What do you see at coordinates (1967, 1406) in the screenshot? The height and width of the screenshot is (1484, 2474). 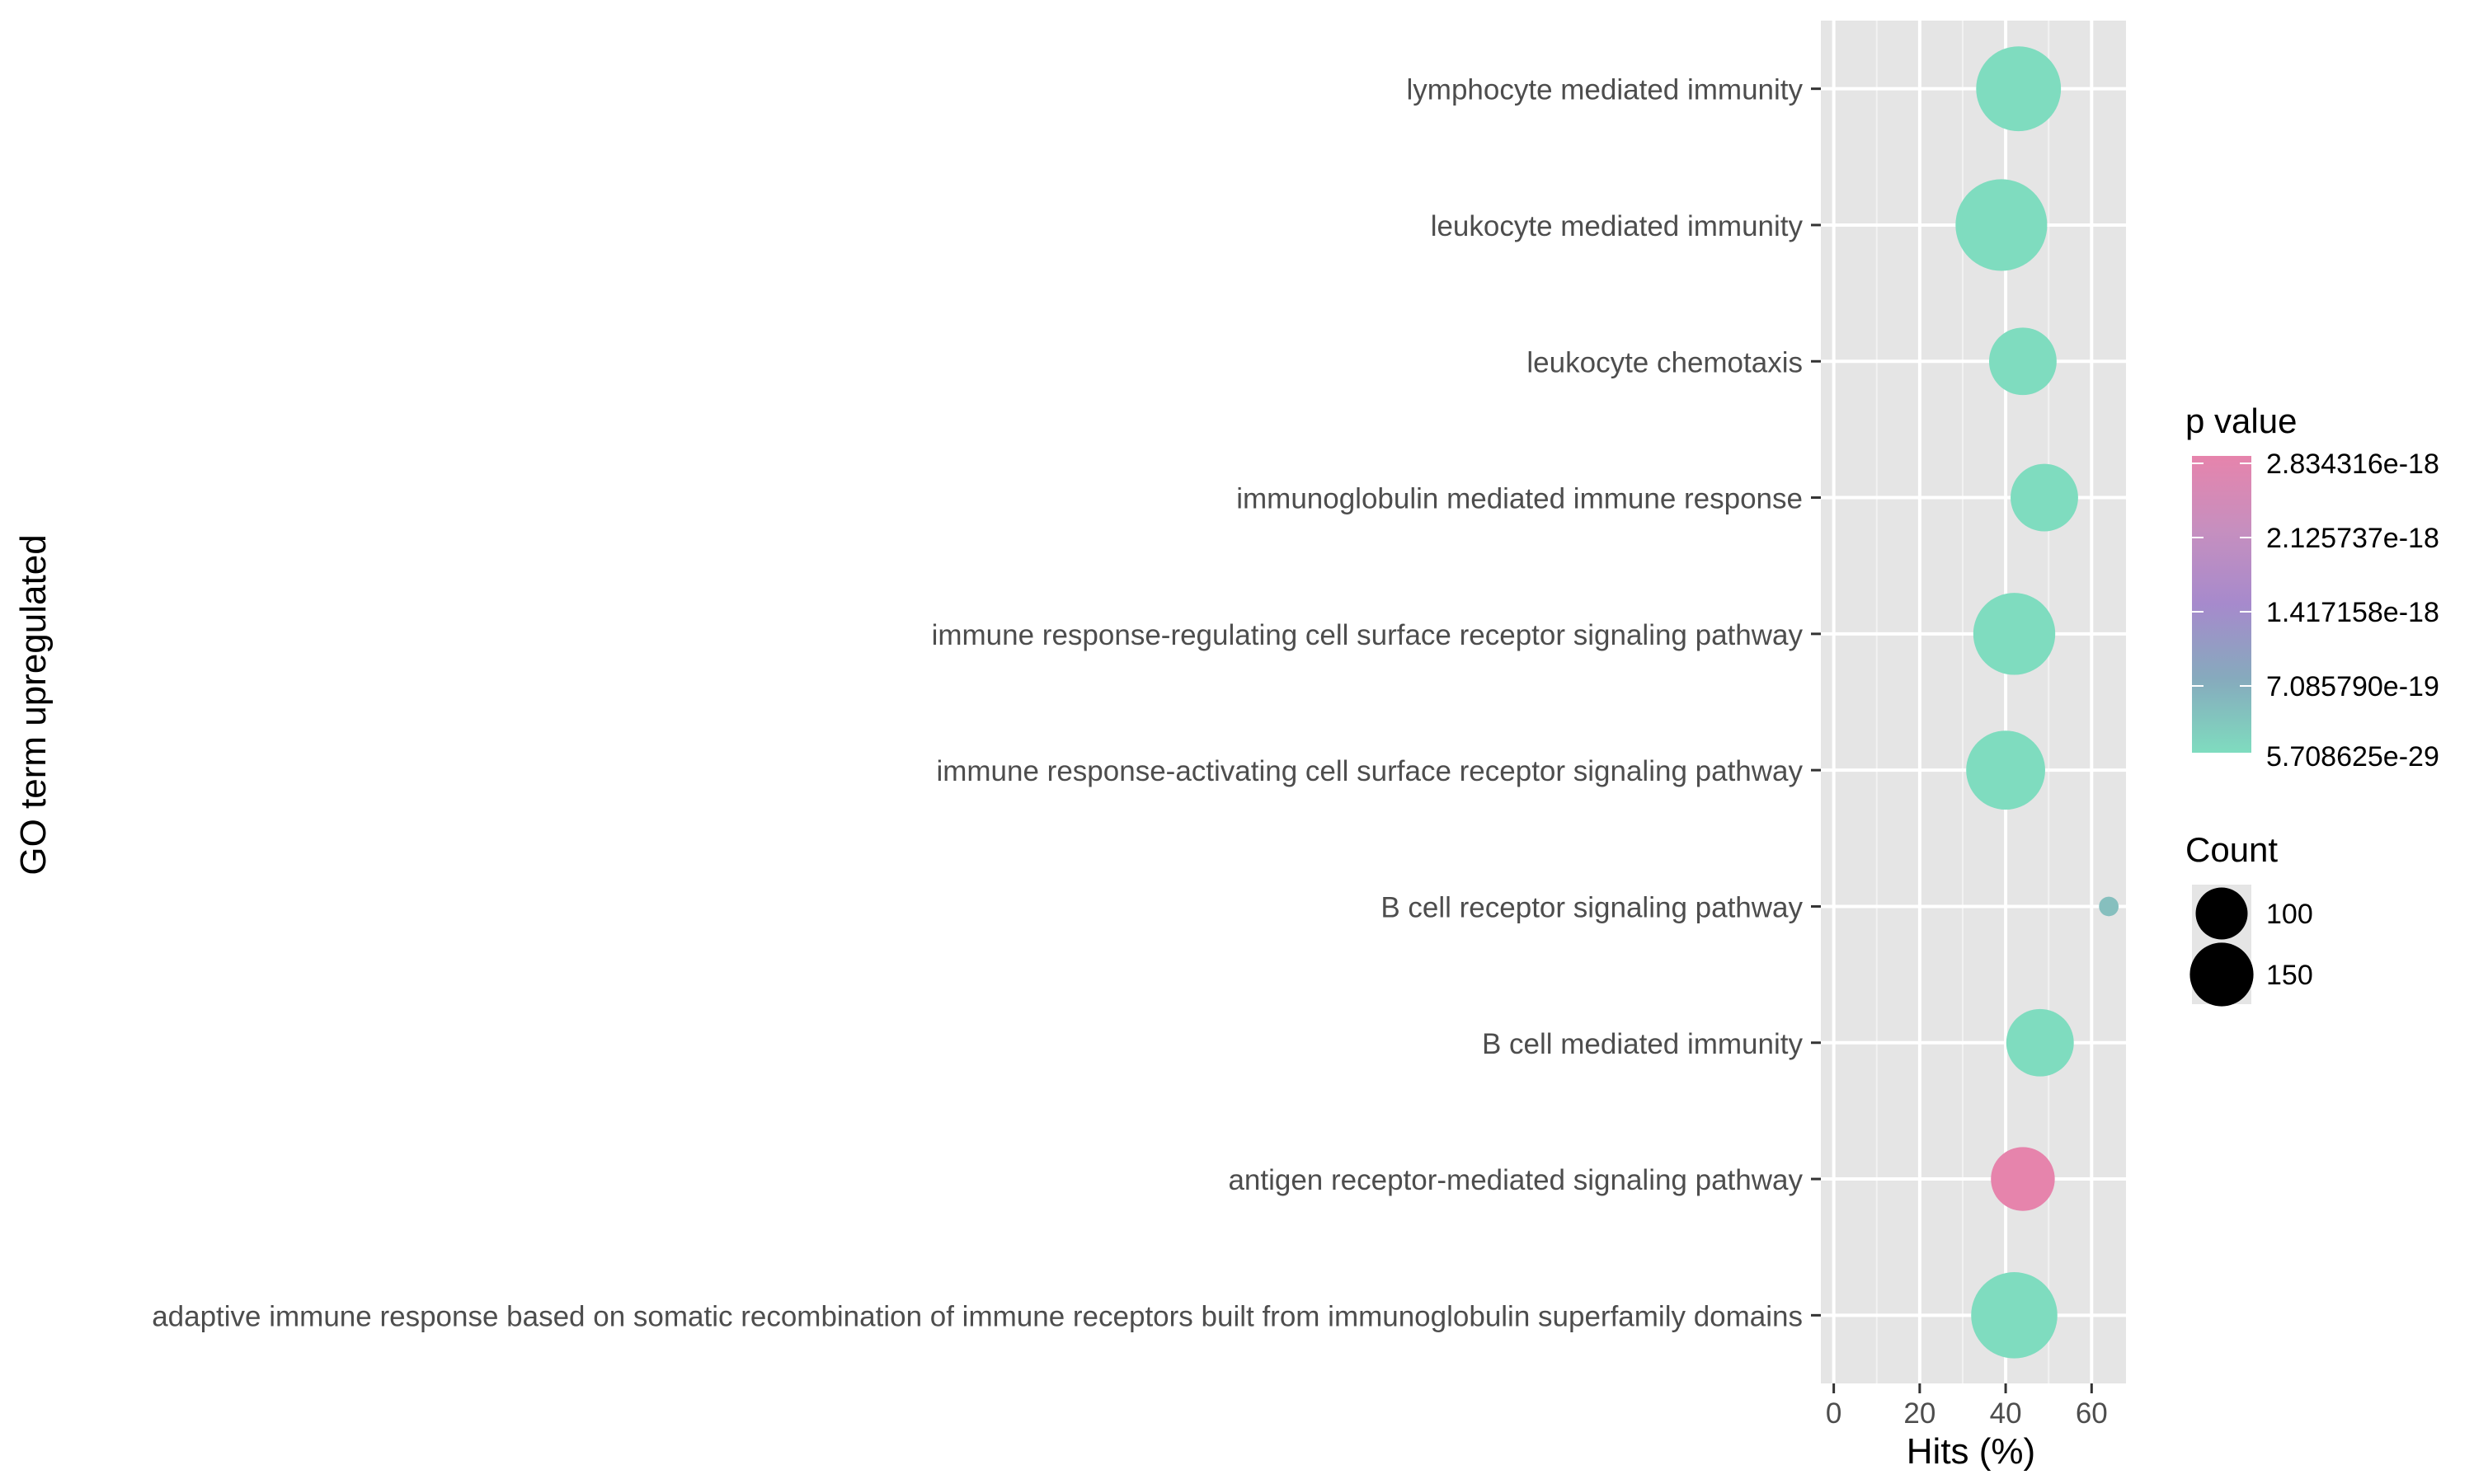 I see `x-axis-ticks: 0 20 40 60` at bounding box center [1967, 1406].